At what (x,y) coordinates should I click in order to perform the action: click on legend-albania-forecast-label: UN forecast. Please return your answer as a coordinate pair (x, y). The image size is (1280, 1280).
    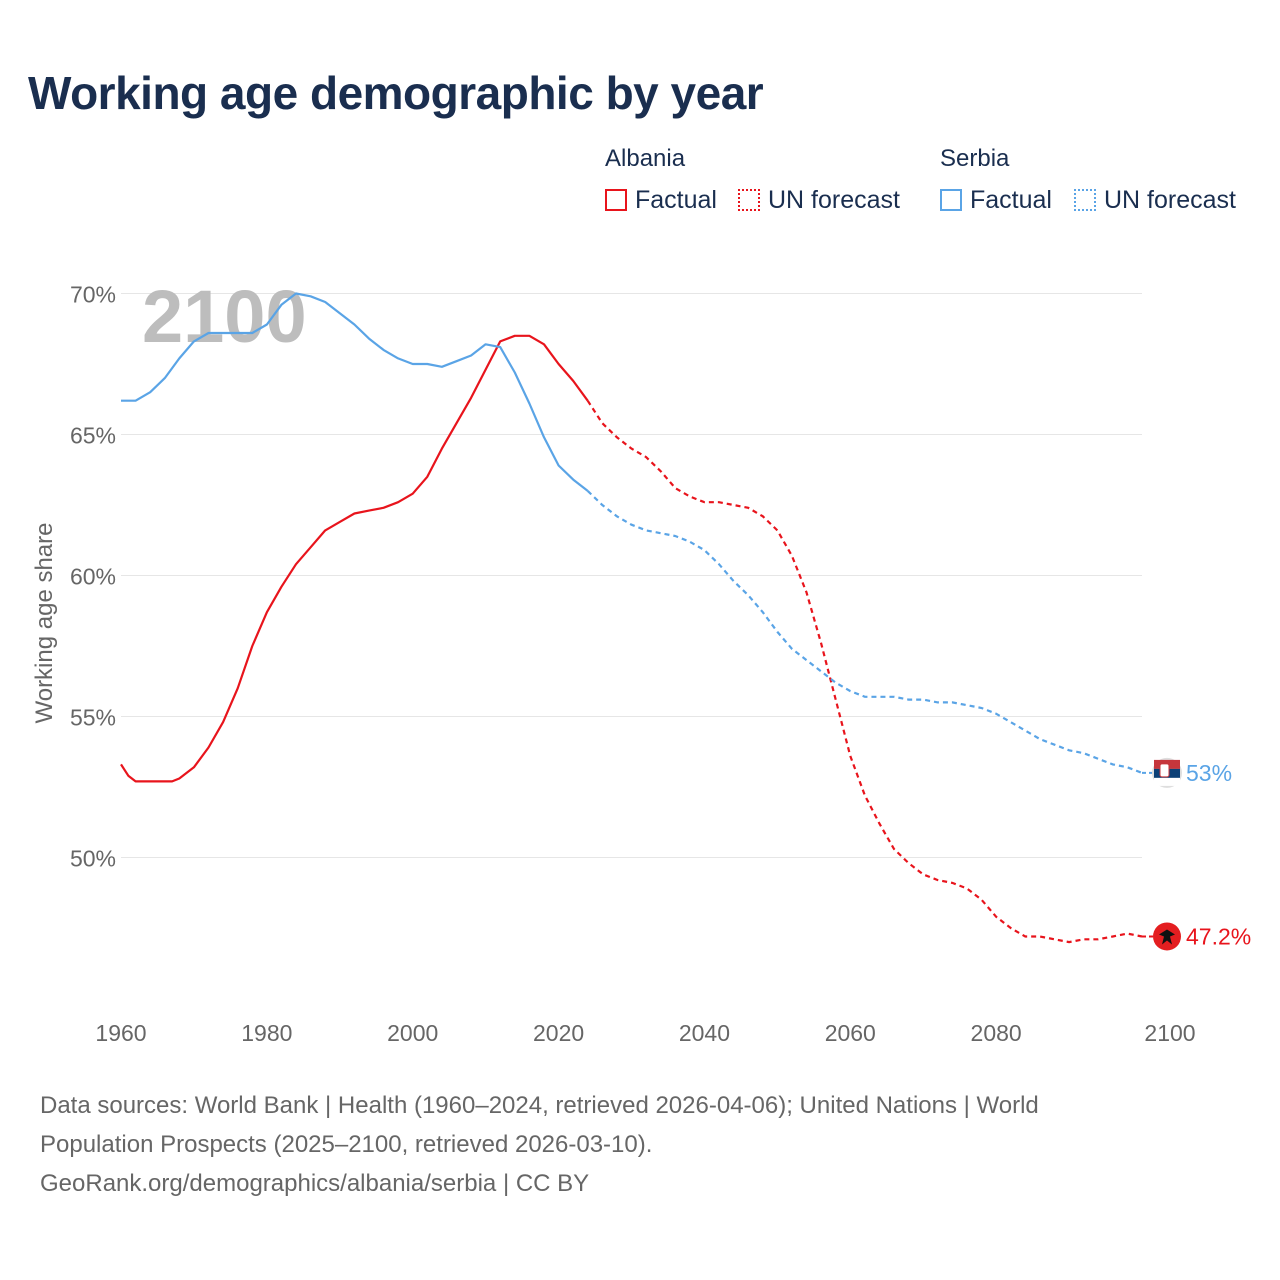
    Looking at the image, I should click on (834, 199).